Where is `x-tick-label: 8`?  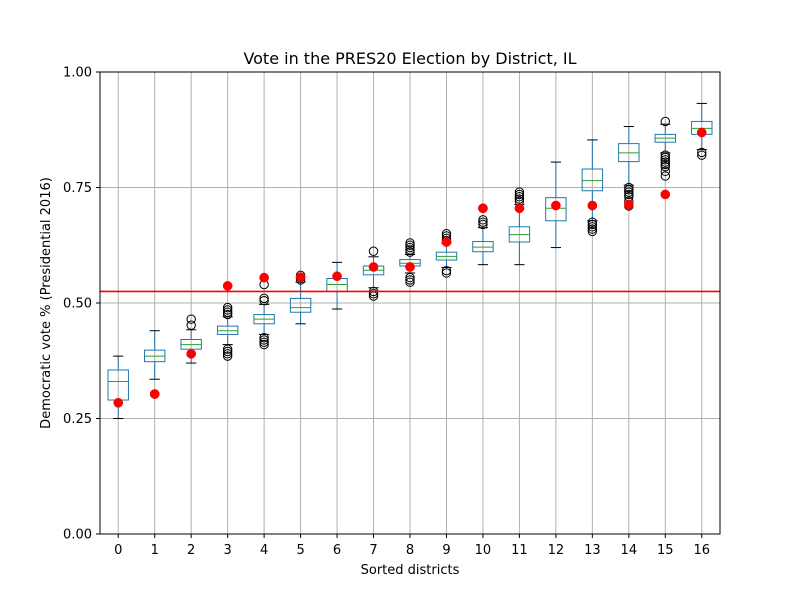 x-tick-label: 8 is located at coordinates (410, 550).